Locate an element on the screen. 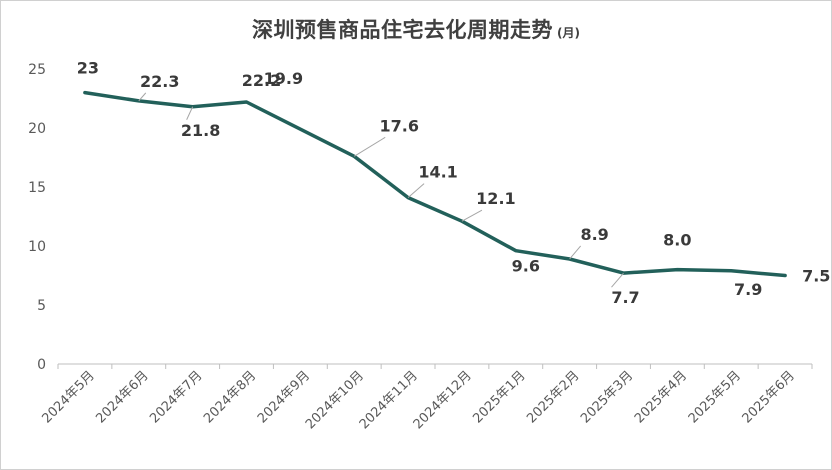 This screenshot has height=470, width=832. y-tick-label: 10 is located at coordinates (37, 247).